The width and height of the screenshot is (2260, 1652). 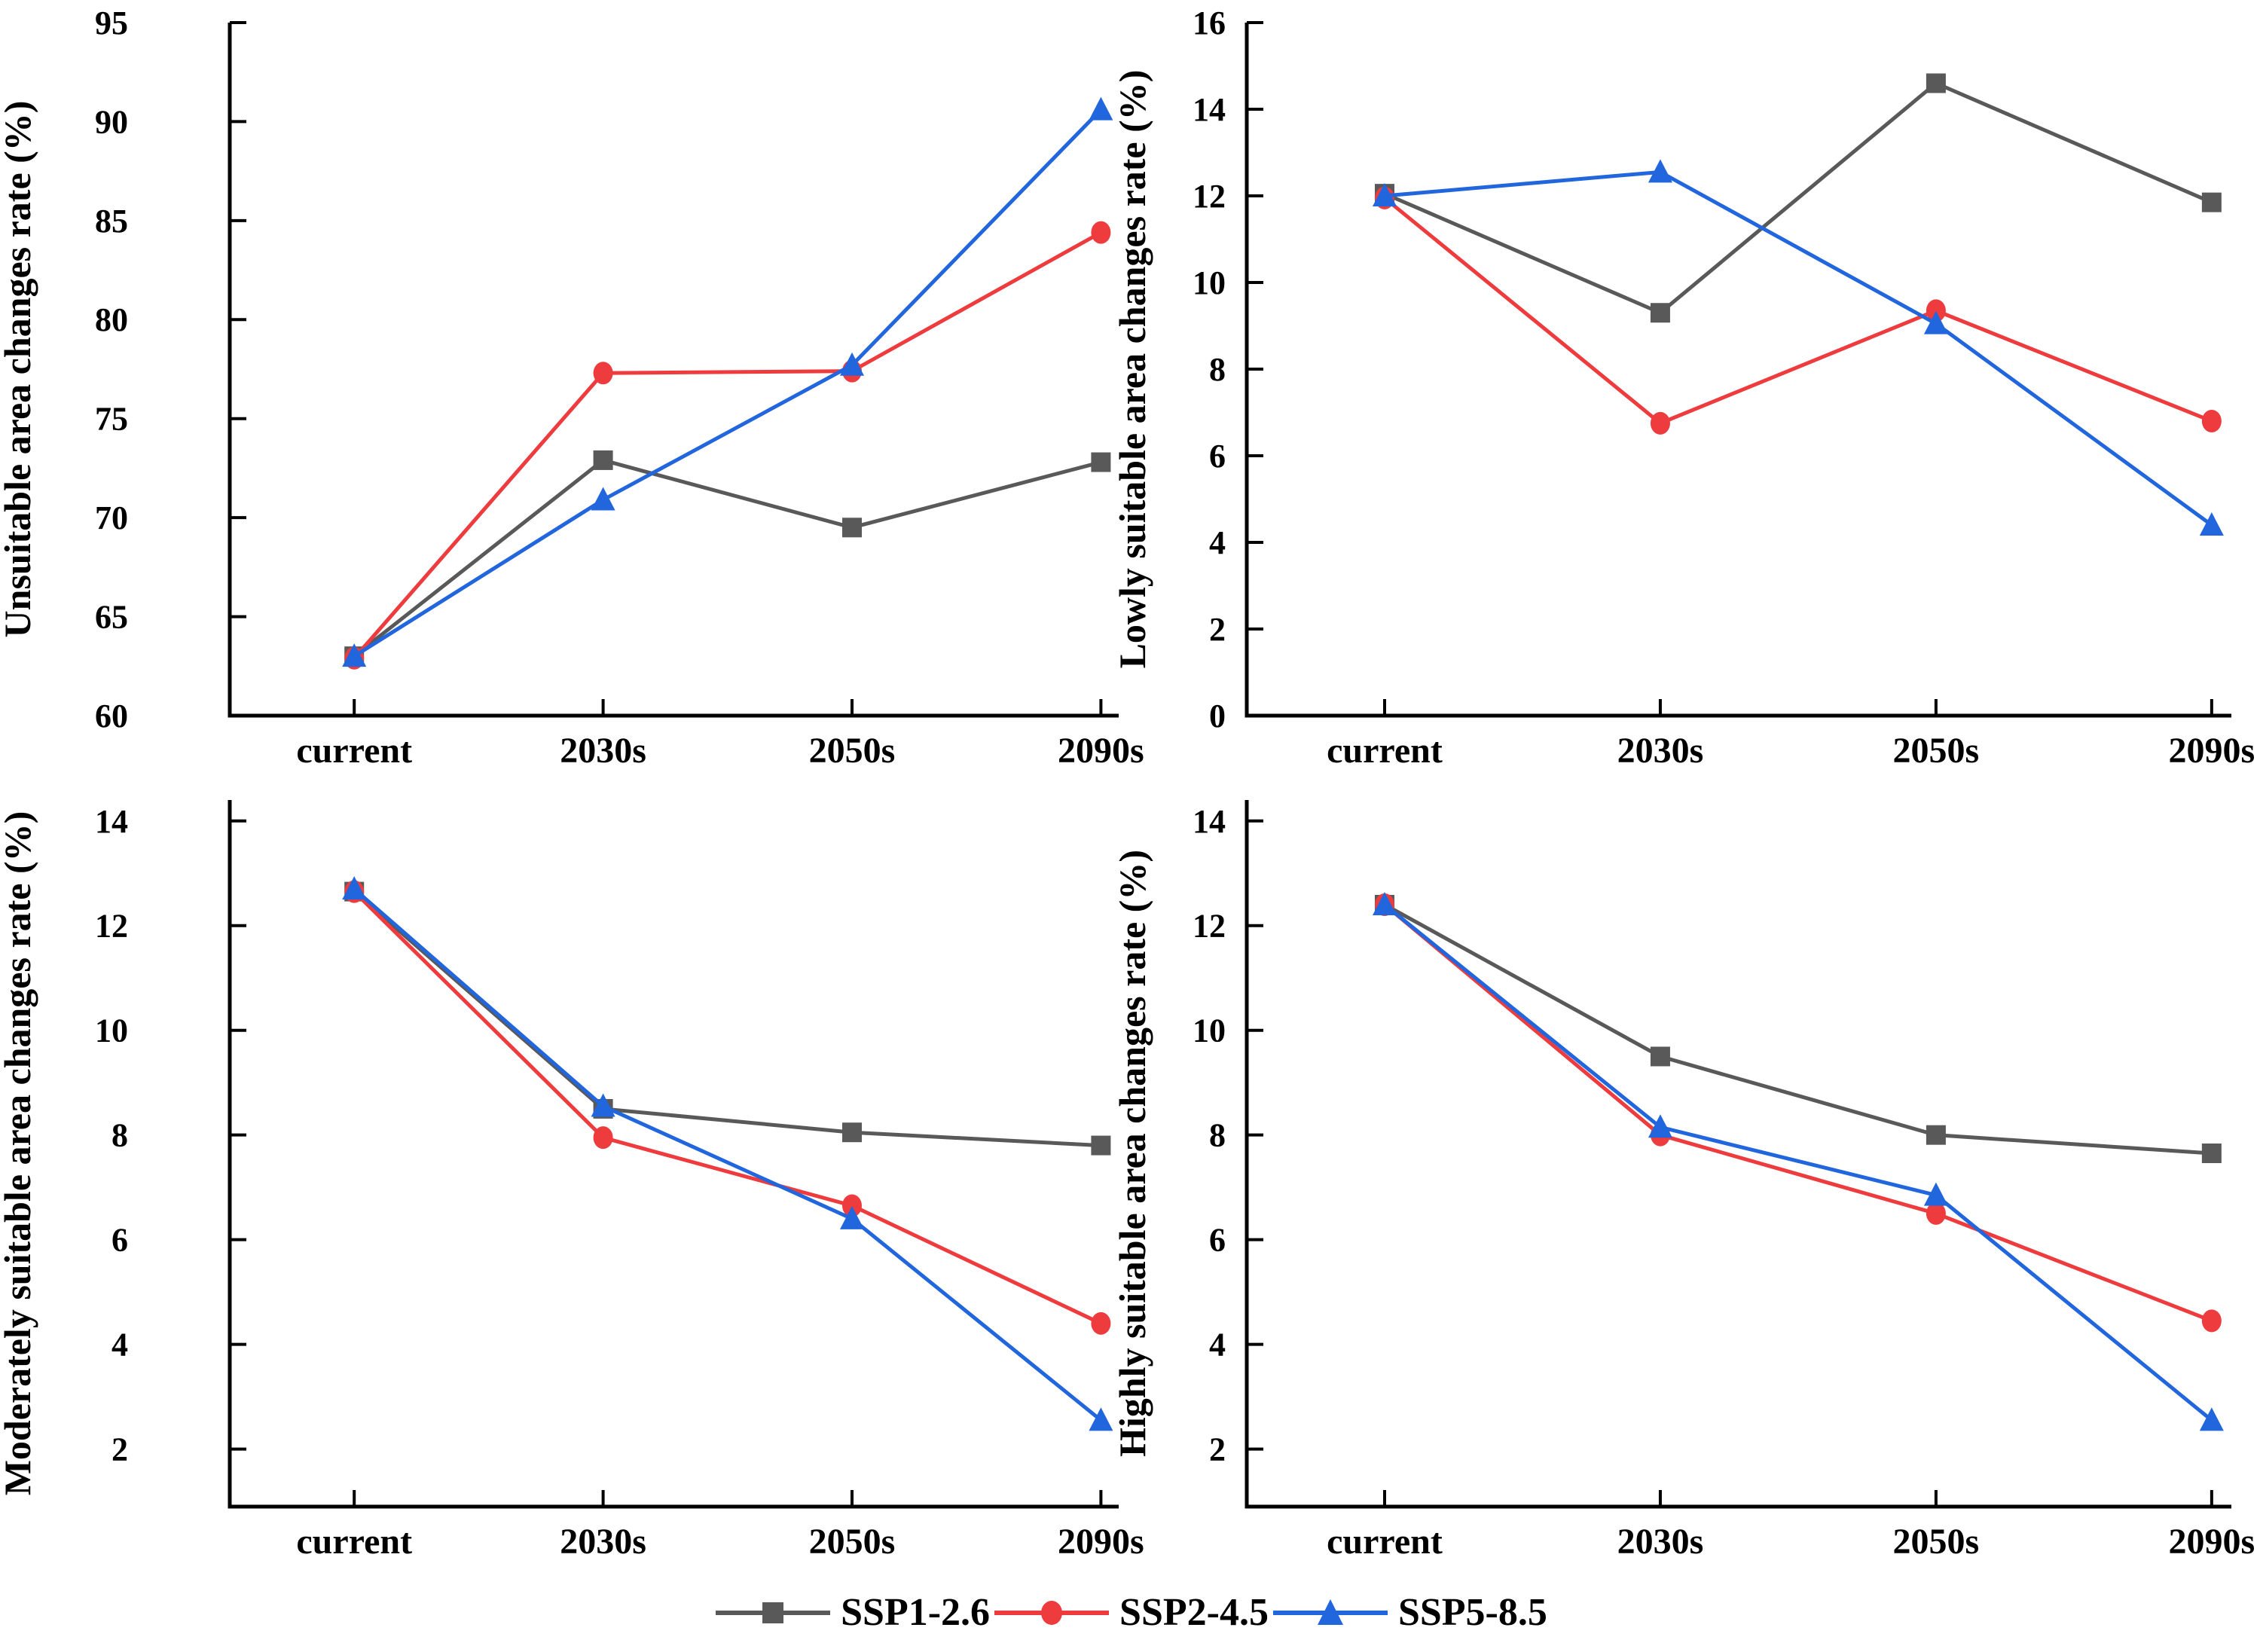 What do you see at coordinates (1194, 1612) in the screenshot?
I see `legend-label: SSP2-4.5` at bounding box center [1194, 1612].